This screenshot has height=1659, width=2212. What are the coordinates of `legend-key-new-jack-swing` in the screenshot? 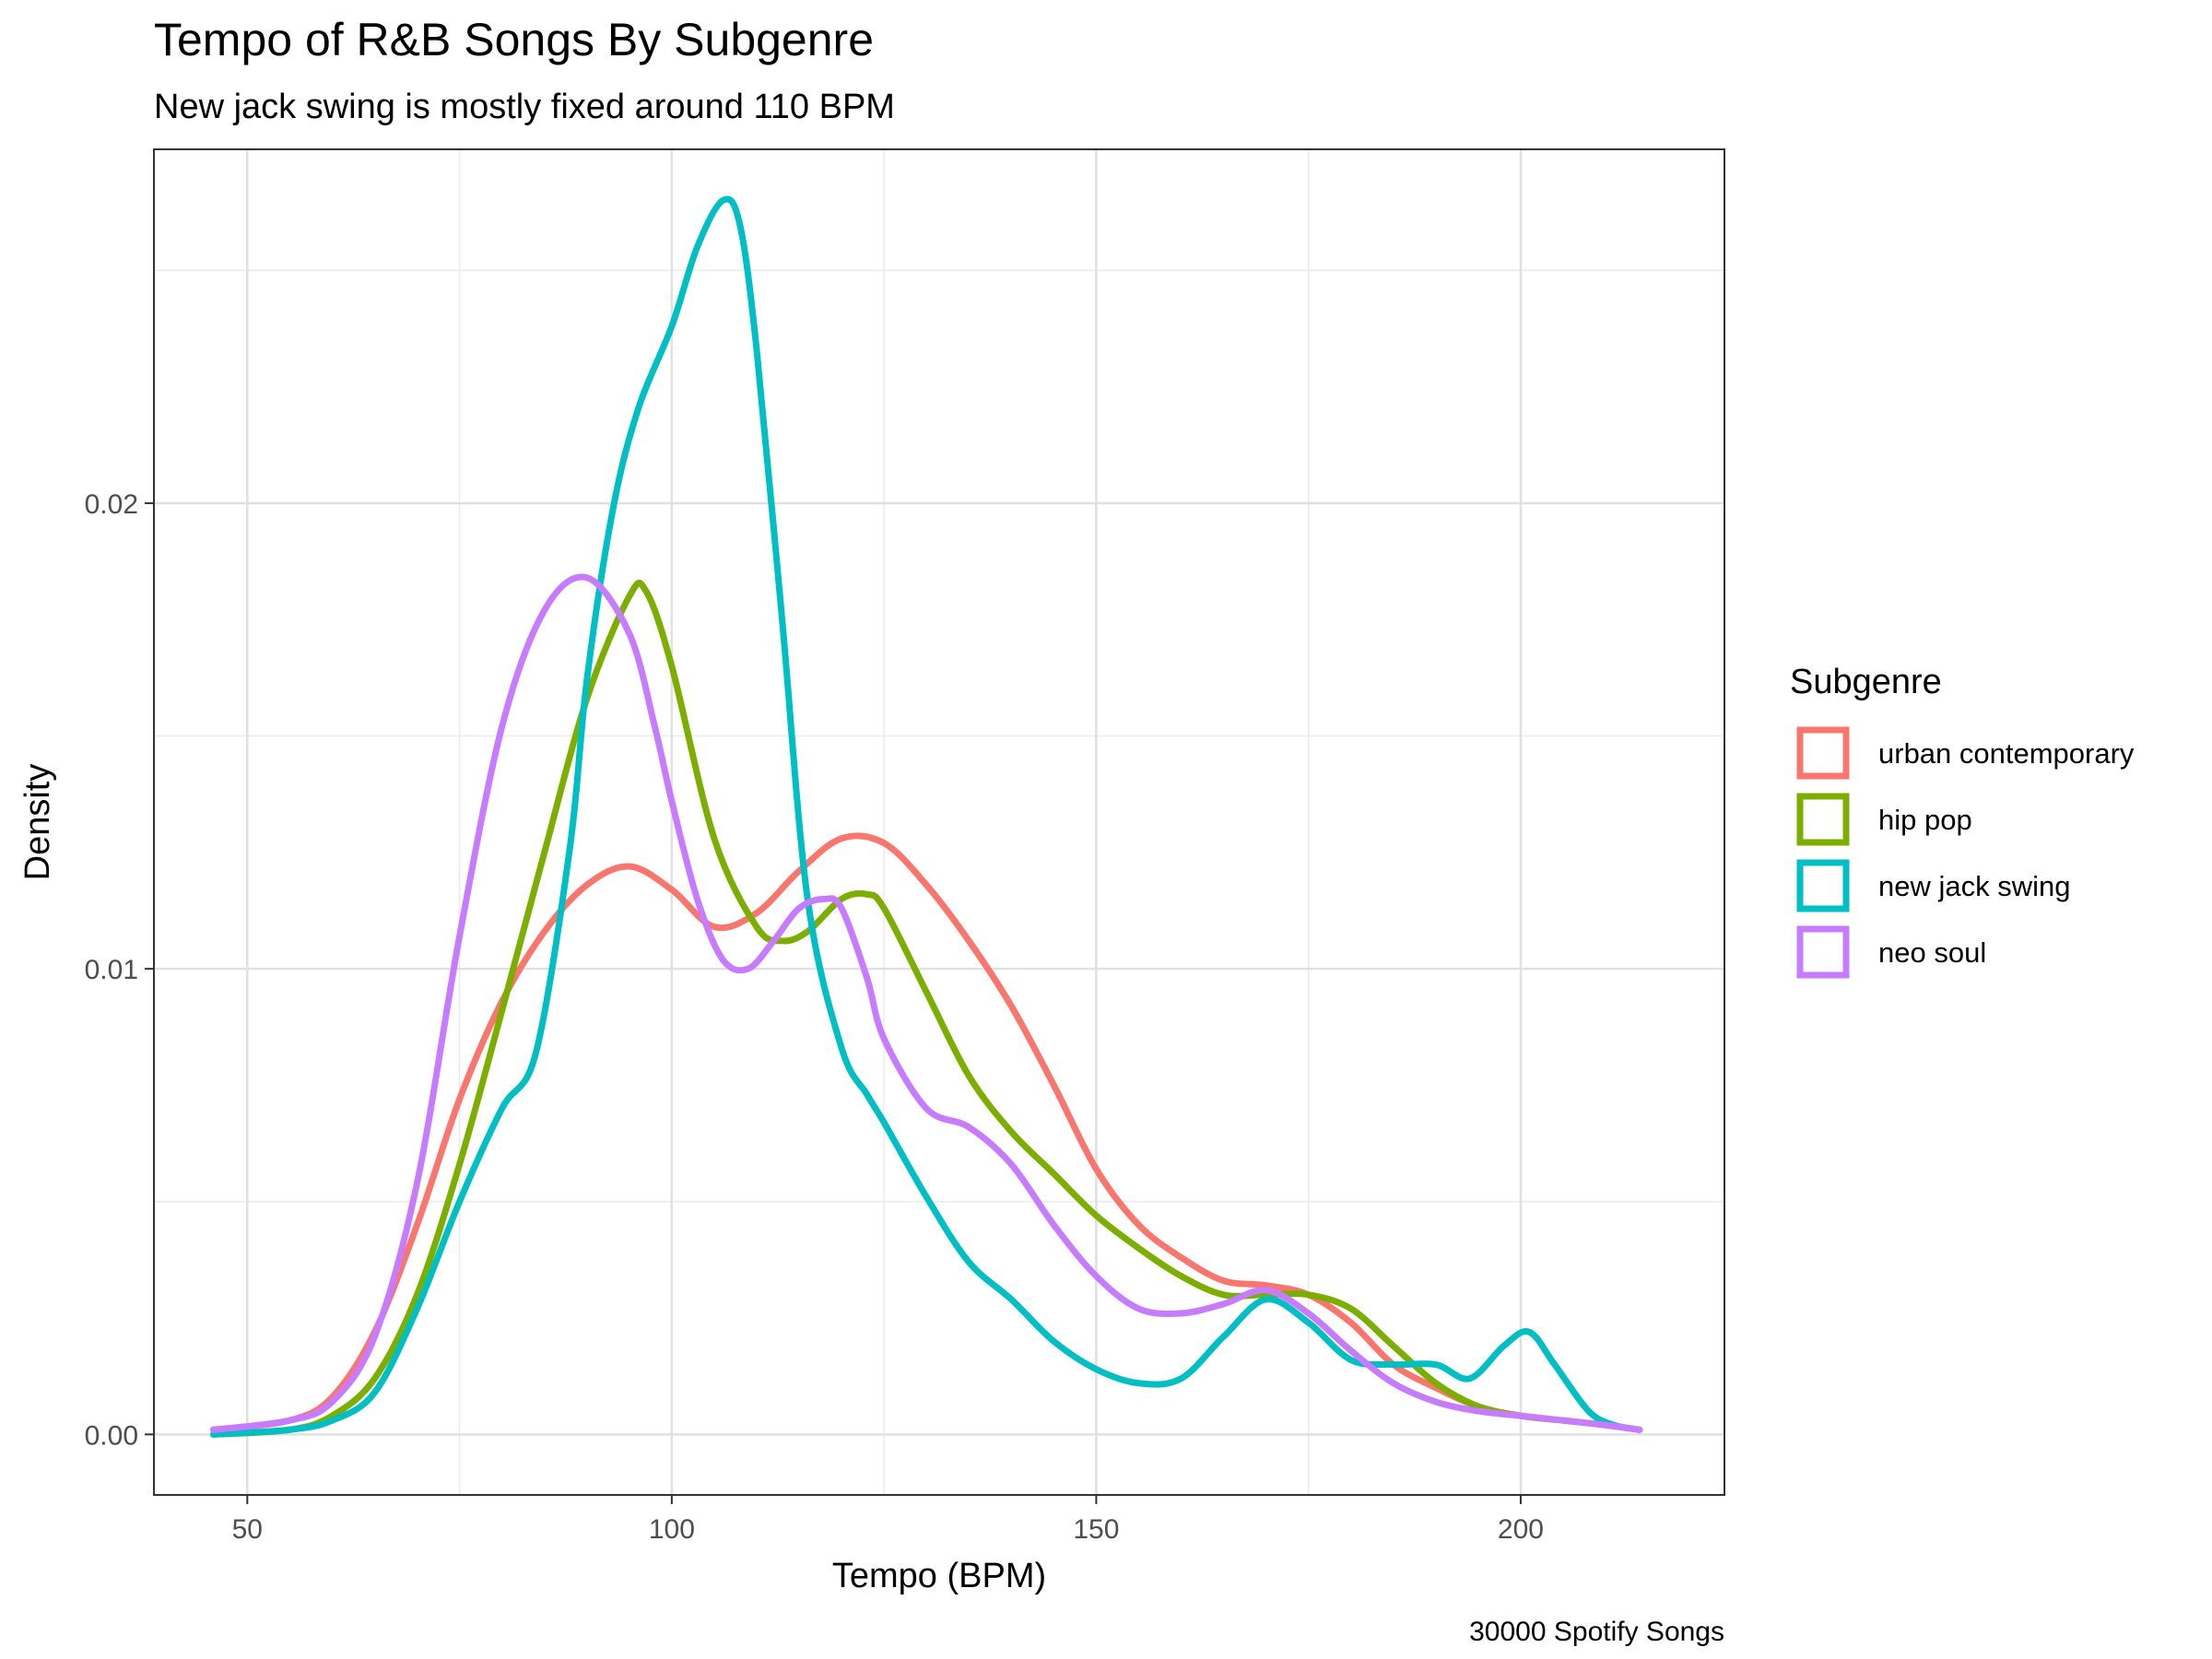 It's located at (1823, 885).